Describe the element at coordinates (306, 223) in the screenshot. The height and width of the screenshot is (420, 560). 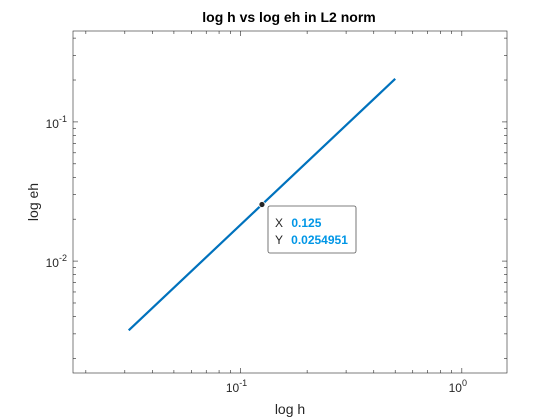
I see `datatip-x-value: 0.125` at that location.